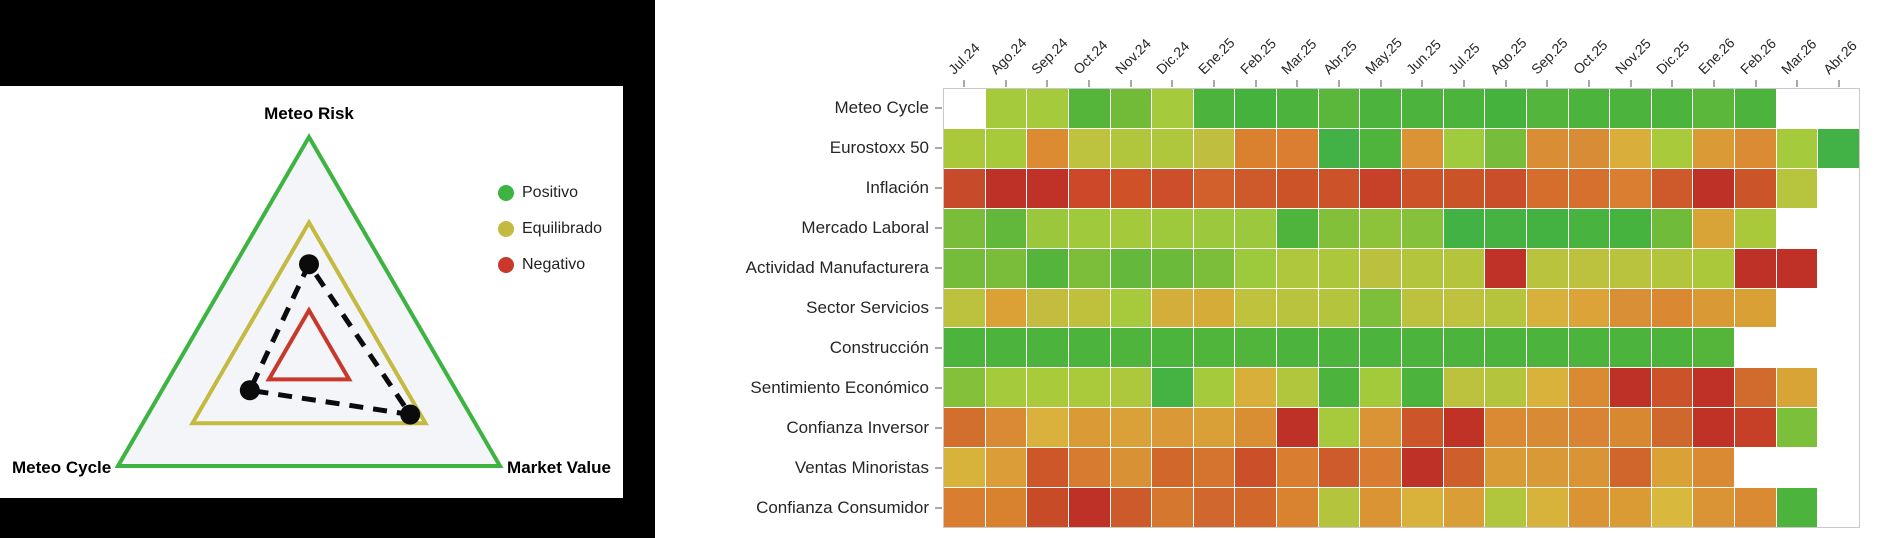  What do you see at coordinates (550, 228) in the screenshot?
I see `legend-item-equilibrado: Equilibrado` at bounding box center [550, 228].